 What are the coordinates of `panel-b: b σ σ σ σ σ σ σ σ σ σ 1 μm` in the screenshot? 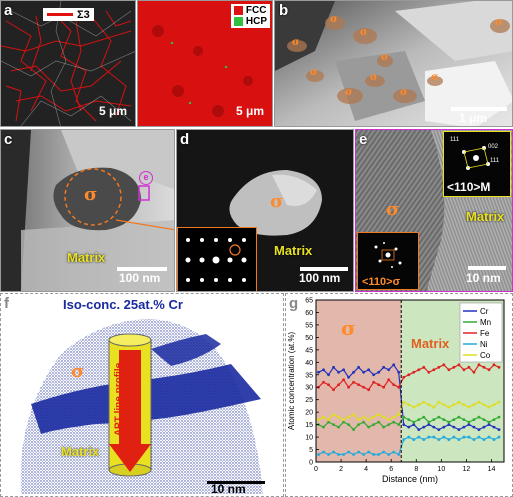 It's located at (393, 63).